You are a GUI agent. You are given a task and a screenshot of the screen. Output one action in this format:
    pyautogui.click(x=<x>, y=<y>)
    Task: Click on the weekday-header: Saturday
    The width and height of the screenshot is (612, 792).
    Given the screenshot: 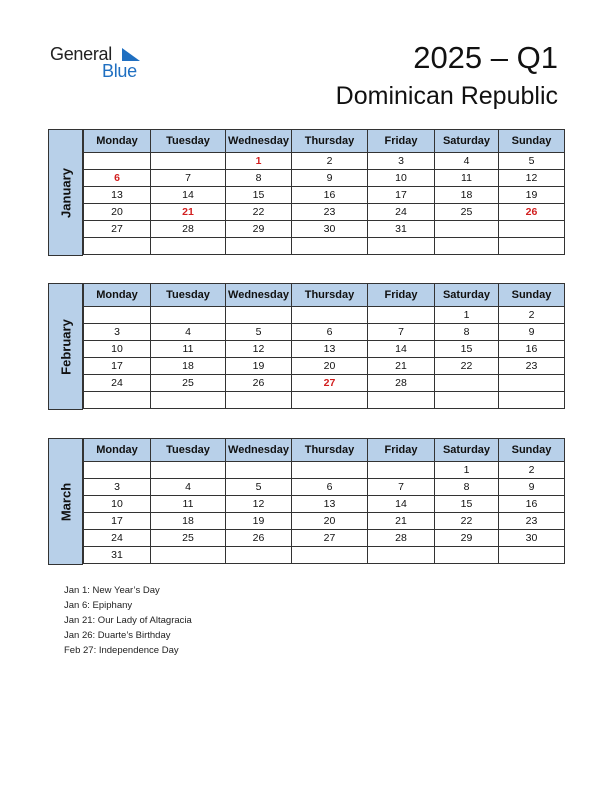 What is the action you would take?
    pyautogui.click(x=466, y=295)
    